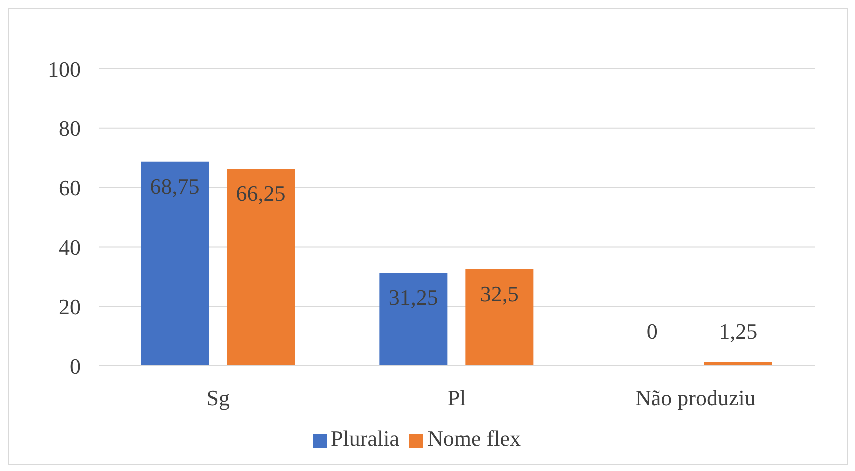 The width and height of the screenshot is (855, 471). What do you see at coordinates (365, 438) in the screenshot?
I see `legend-label: Pluralia` at bounding box center [365, 438].